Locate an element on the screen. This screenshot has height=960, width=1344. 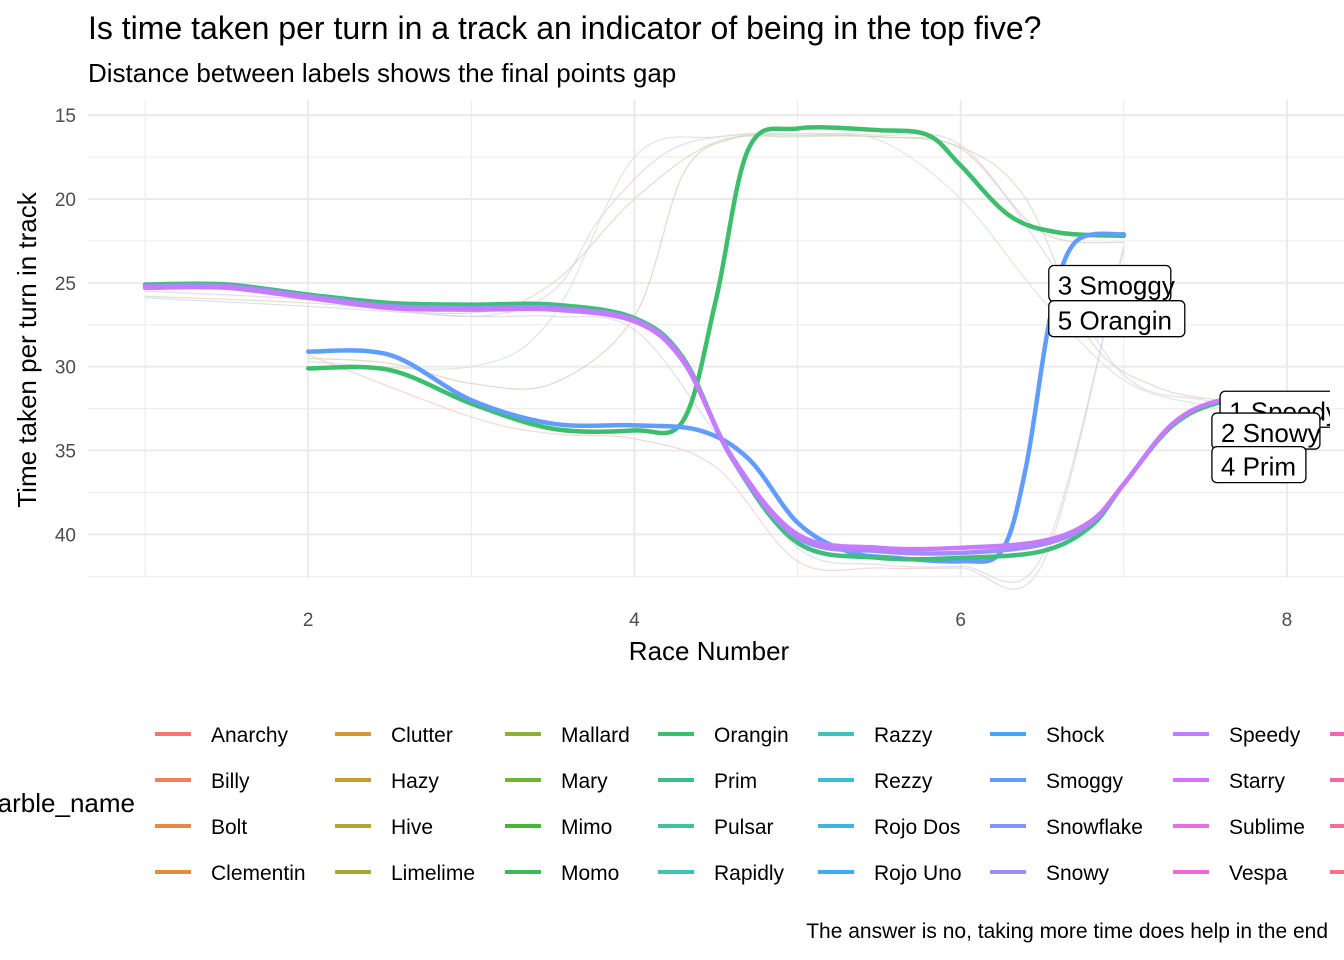
legend-item: Rapidly is located at coordinates (721, 873).